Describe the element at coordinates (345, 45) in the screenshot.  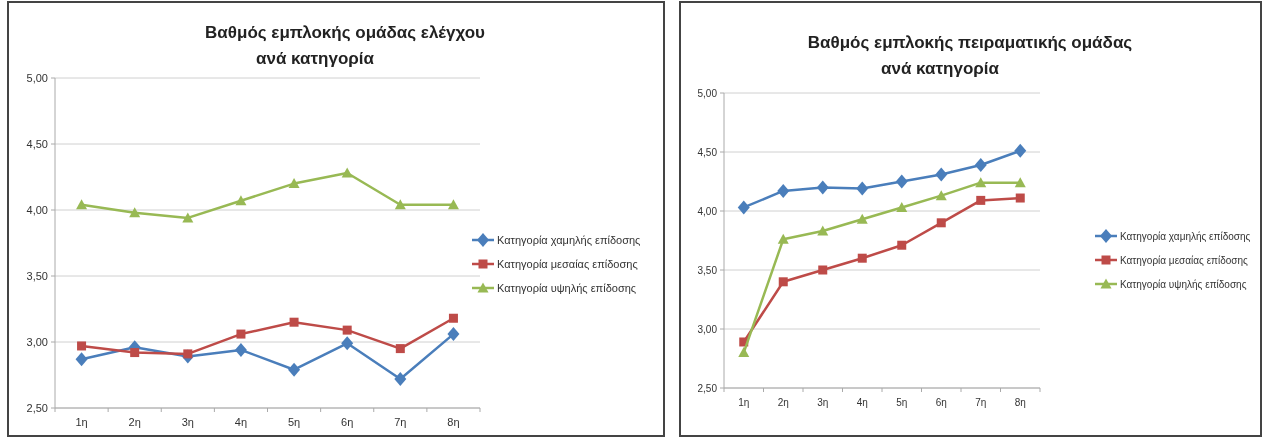
I see `chart-title: Βαθμός εμπλοκής ομάδας ελέγχου ανά κατηγορία` at that location.